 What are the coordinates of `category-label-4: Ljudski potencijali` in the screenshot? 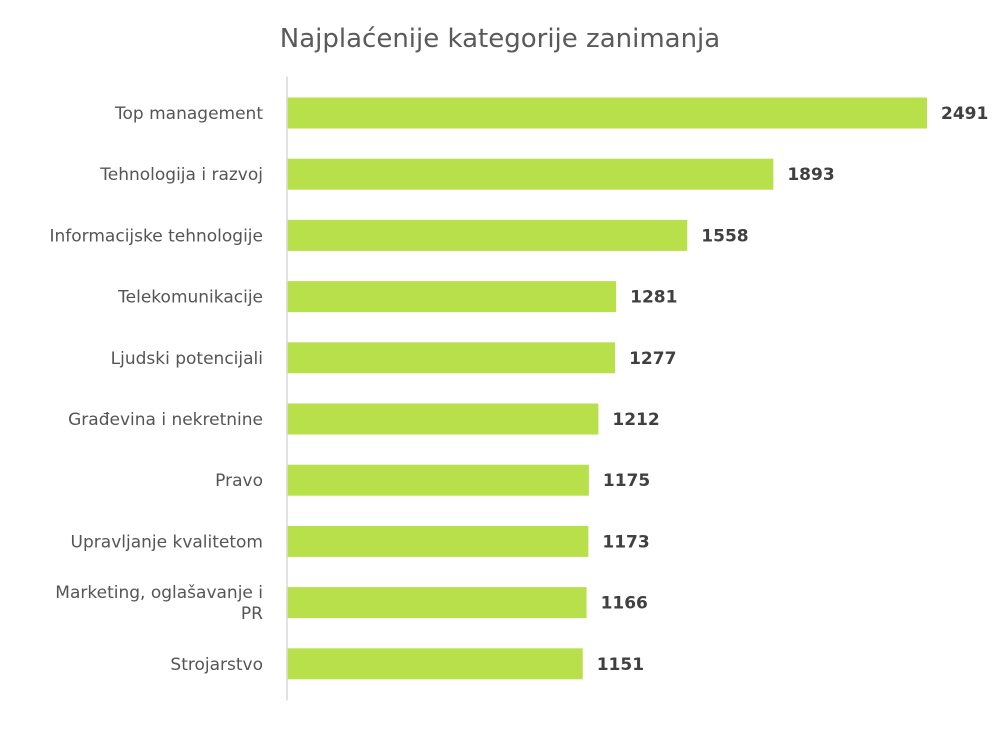 It's located at (187, 359).